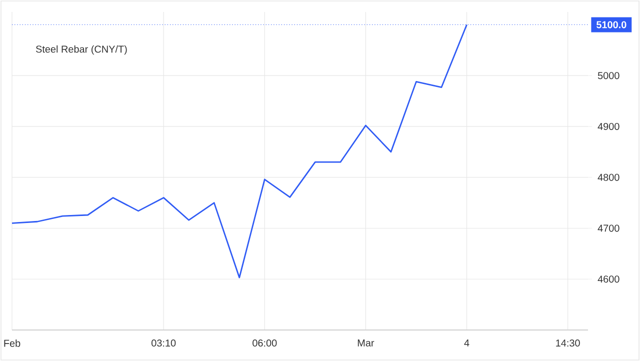  I want to click on y-tick-label: 5000, so click(609, 76).